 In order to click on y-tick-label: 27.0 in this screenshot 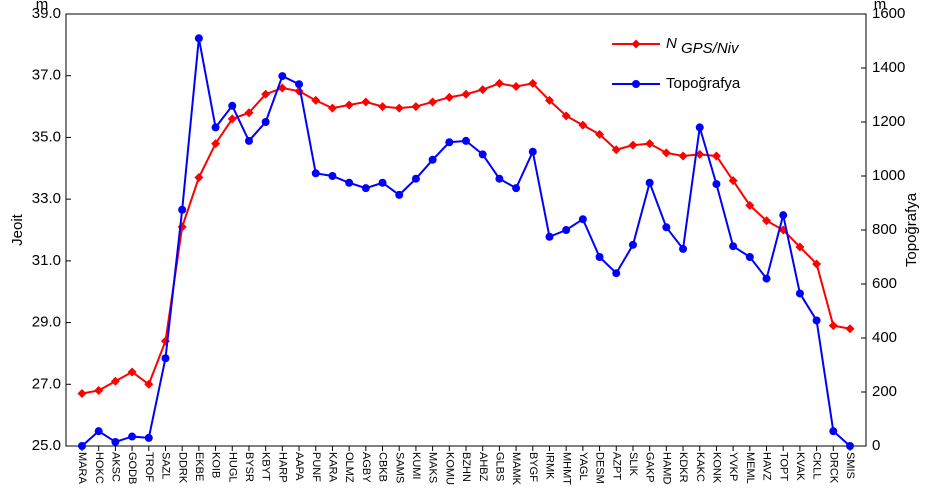, I will do `click(46, 383)`.